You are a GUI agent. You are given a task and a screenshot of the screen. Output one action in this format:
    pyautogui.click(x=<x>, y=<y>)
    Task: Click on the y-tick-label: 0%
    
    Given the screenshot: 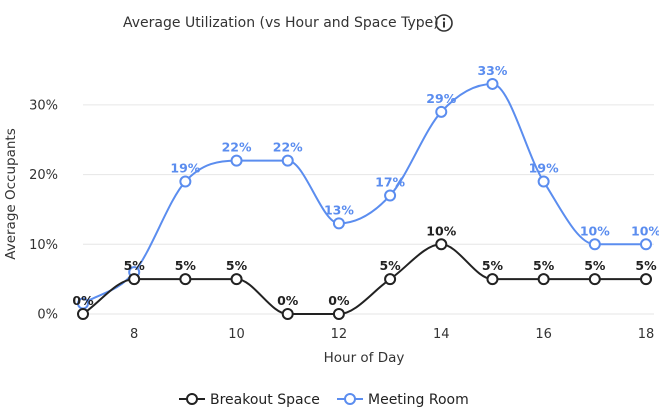 What is the action you would take?
    pyautogui.click(x=47, y=315)
    